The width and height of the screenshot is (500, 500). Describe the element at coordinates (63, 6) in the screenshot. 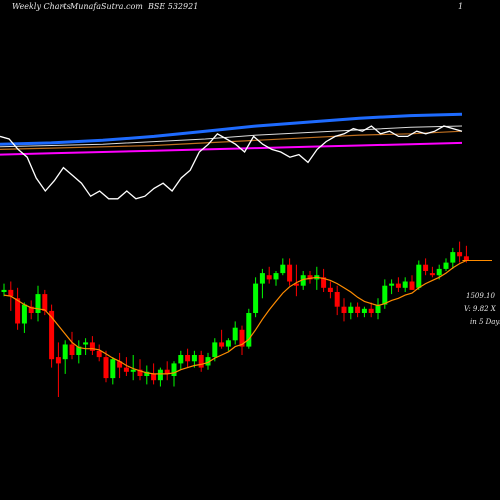

I see `chart-header-dash: -` at that location.